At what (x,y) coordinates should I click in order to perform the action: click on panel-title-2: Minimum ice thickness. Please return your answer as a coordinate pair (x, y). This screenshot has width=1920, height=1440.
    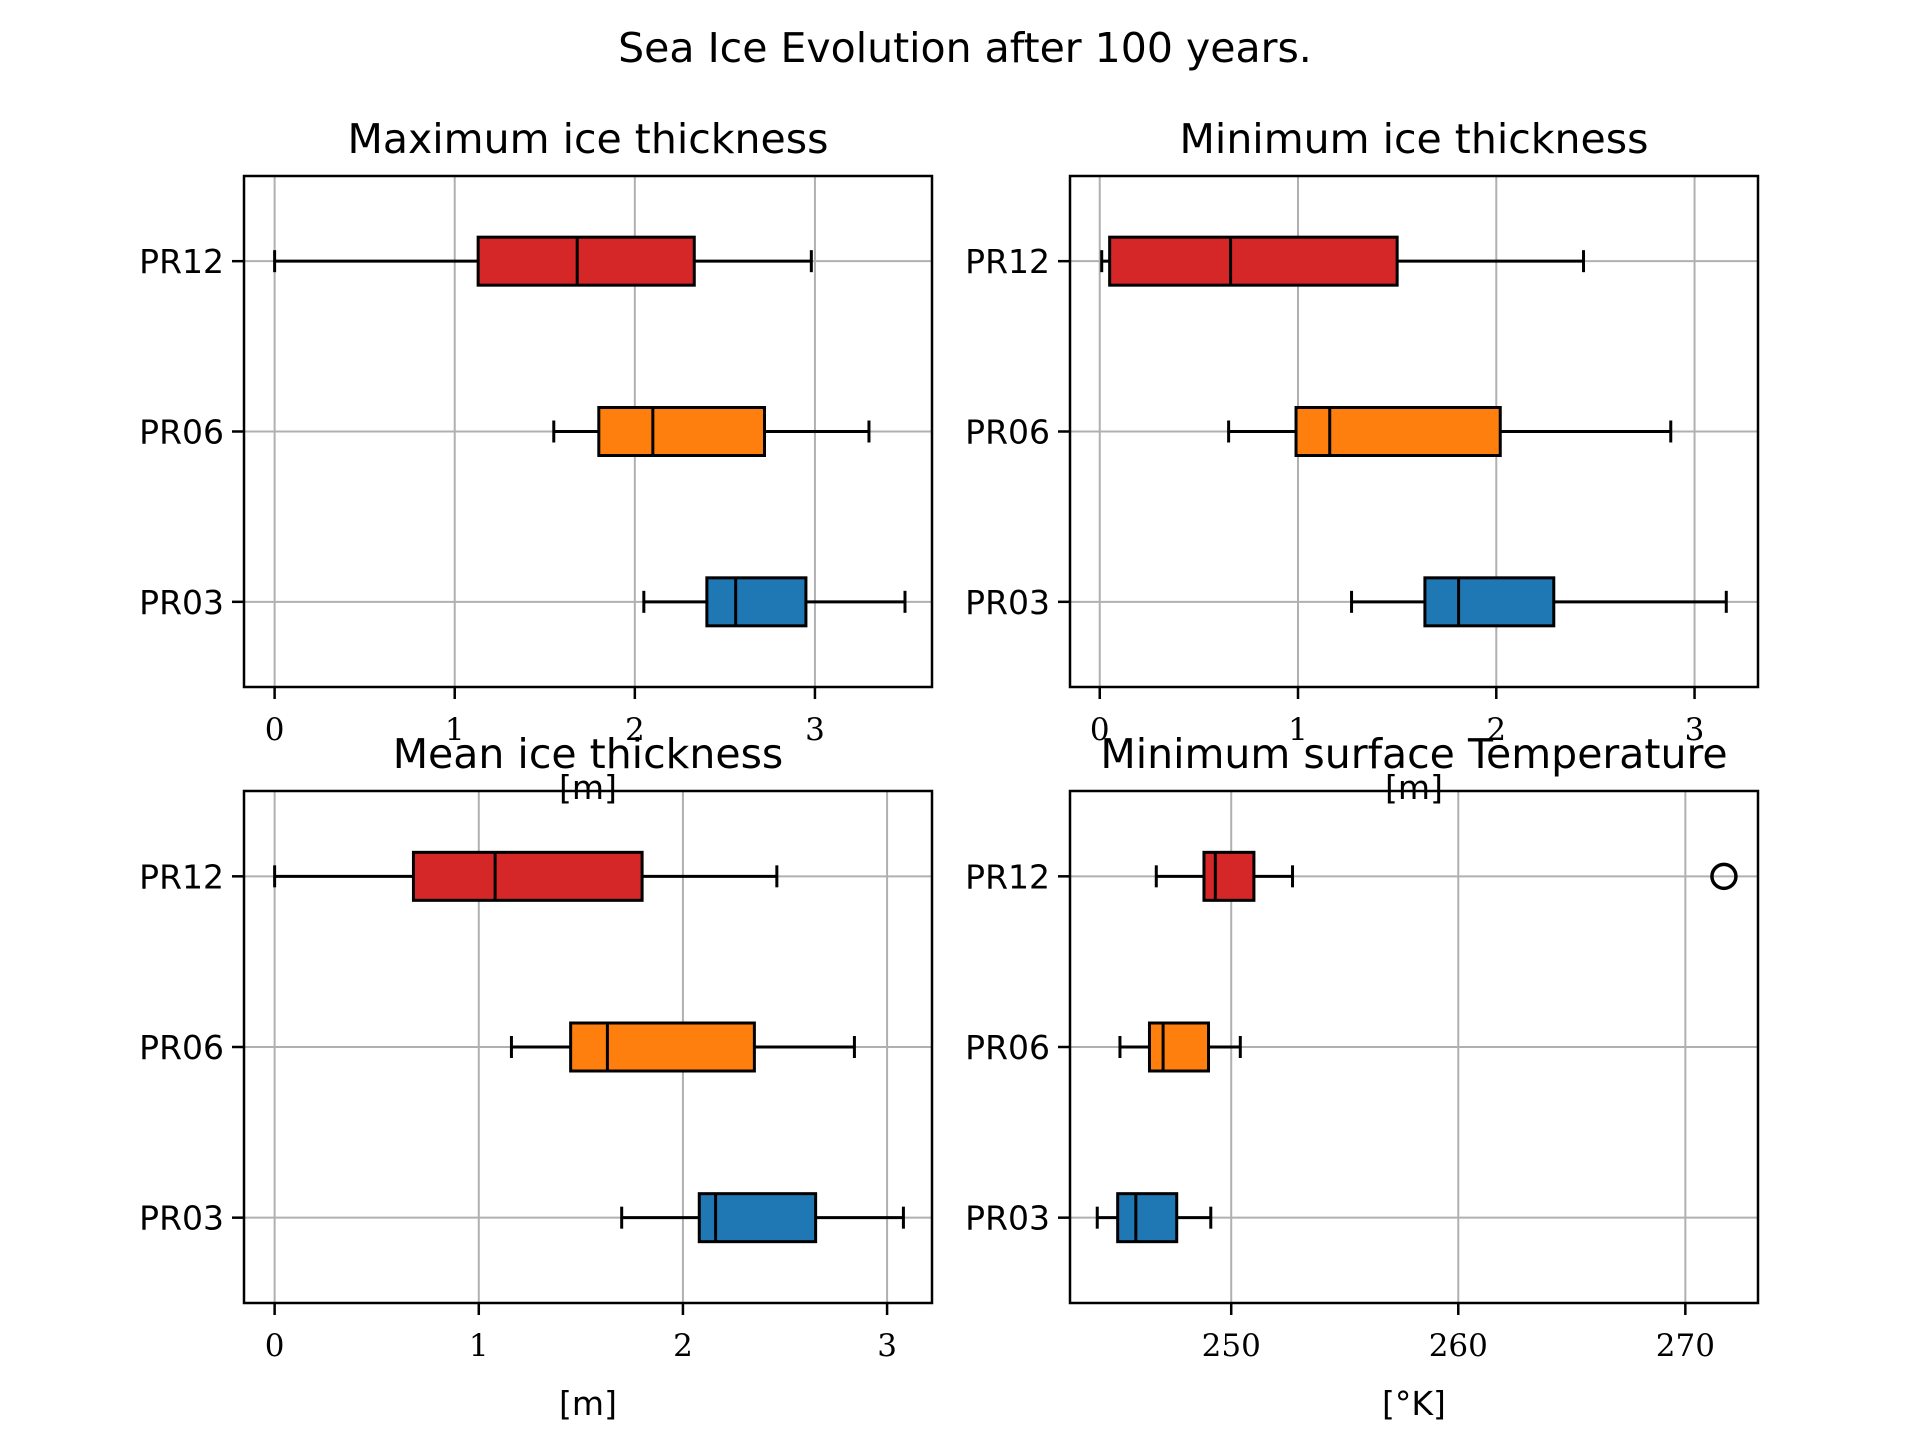
    Looking at the image, I should click on (1414, 139).